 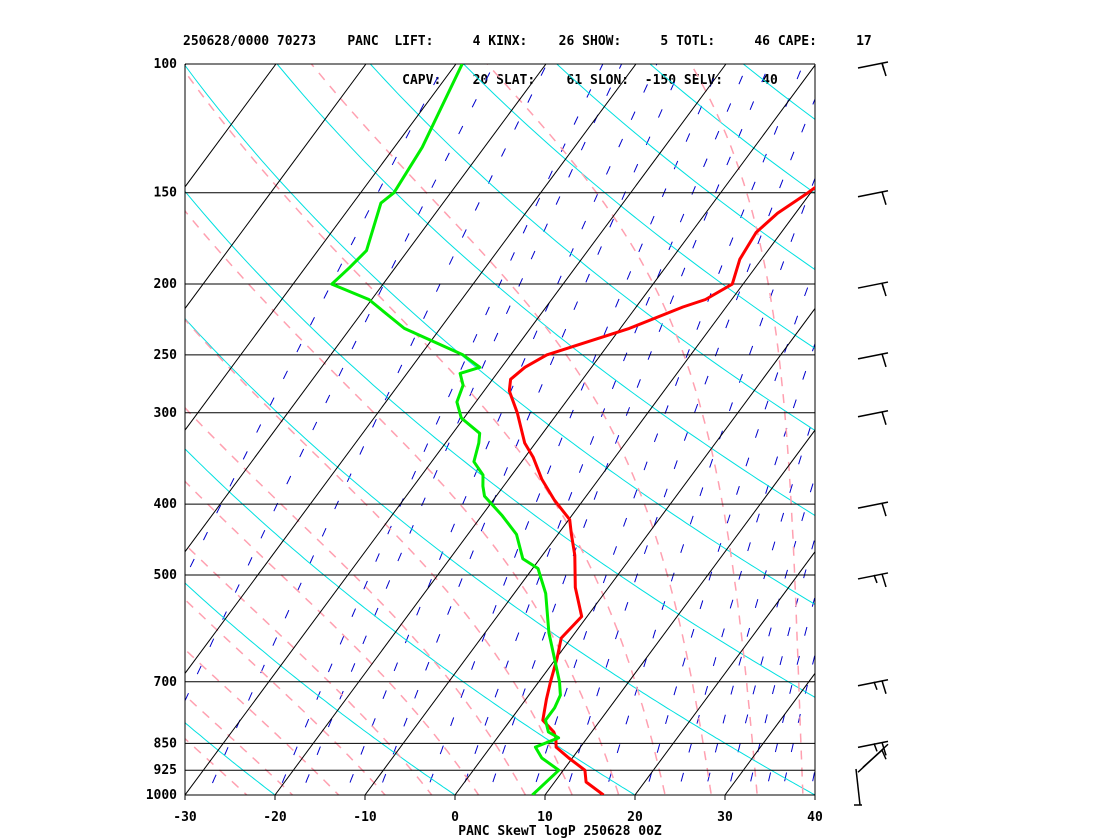 What do you see at coordinates (815, 817) in the screenshot?
I see `temperature-tick-label: 40` at bounding box center [815, 817].